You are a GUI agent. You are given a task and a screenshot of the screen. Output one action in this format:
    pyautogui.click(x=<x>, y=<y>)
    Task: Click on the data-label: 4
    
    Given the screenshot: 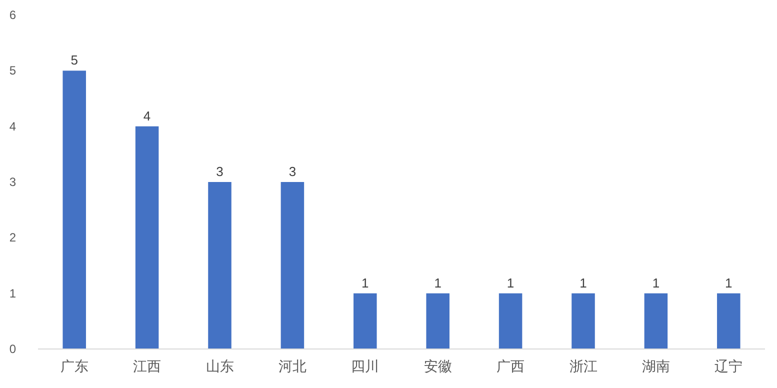 What is the action you would take?
    pyautogui.click(x=147, y=116)
    